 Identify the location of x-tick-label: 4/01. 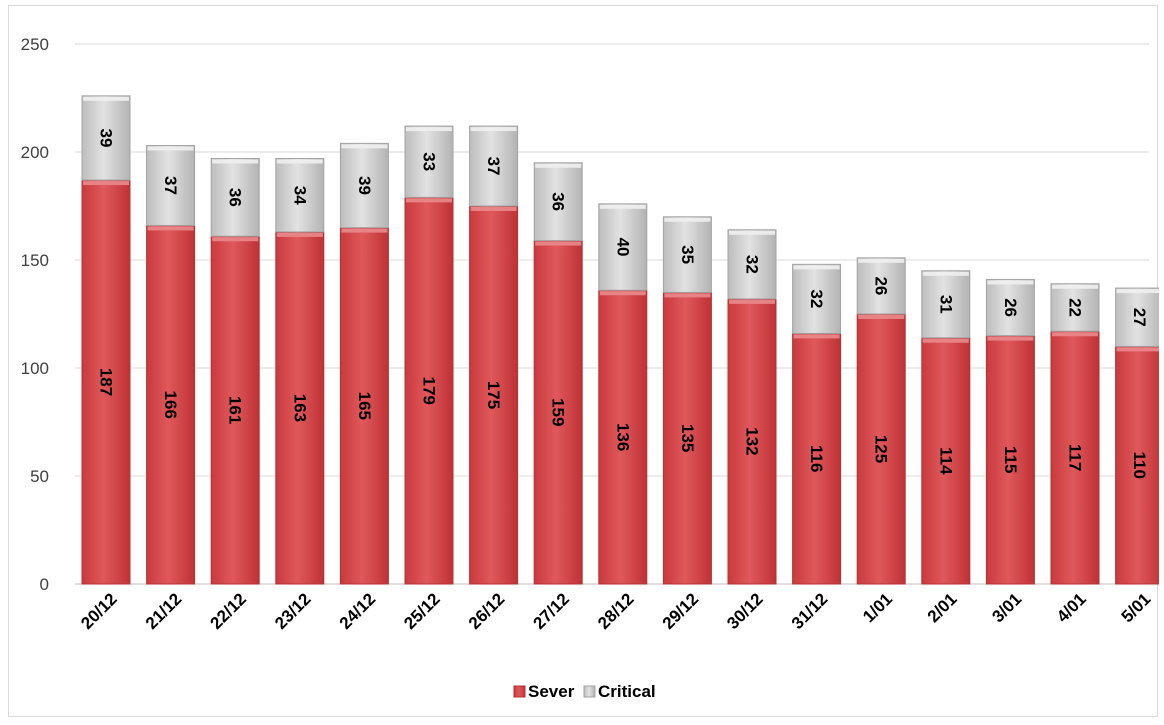
(1071, 607).